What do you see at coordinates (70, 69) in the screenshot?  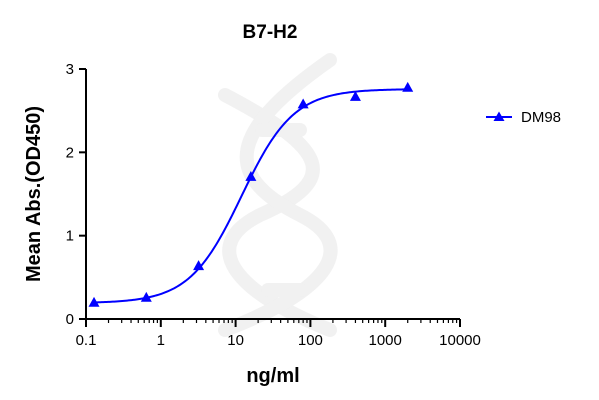 I see `y-tick-label: 3` at bounding box center [70, 69].